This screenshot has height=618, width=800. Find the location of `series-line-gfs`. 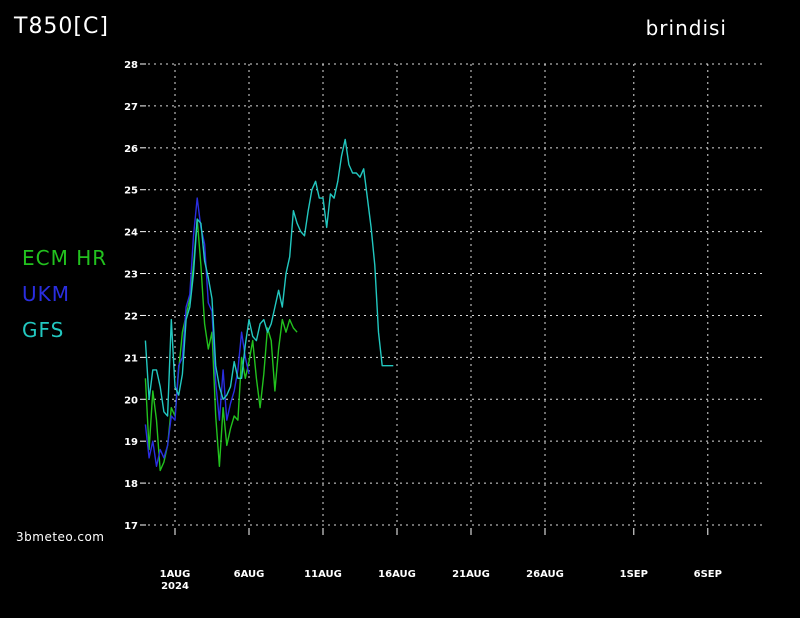

series-line-gfs is located at coordinates (269, 277).